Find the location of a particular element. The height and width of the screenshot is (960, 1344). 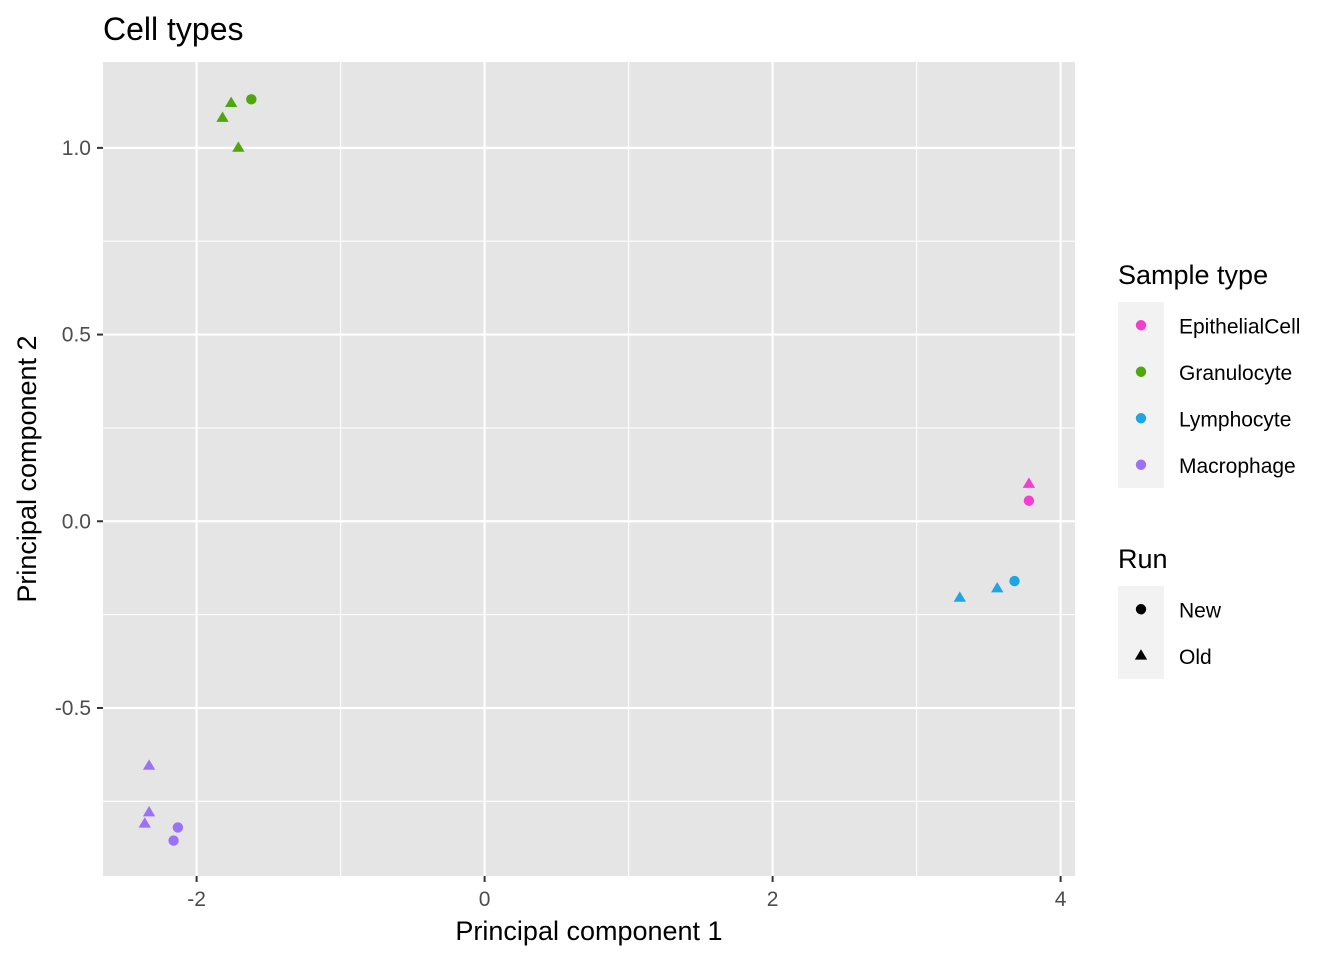

y-axis-ticks: -0.5 0.0 0.5 1.0 is located at coordinates (79, 428).